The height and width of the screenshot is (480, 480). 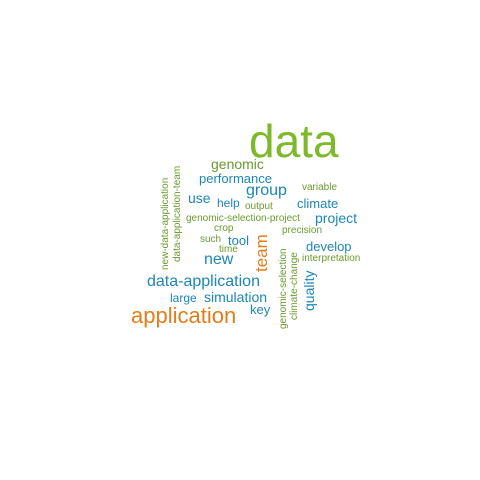 What do you see at coordinates (329, 246) in the screenshot?
I see `word-develop: develop` at bounding box center [329, 246].